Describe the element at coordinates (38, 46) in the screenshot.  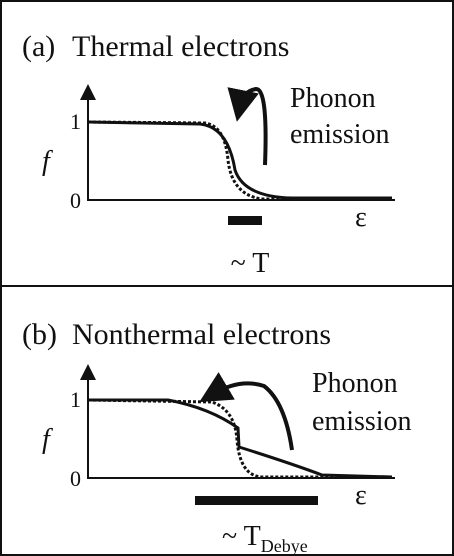
I see `panel-label: (a)` at that location.